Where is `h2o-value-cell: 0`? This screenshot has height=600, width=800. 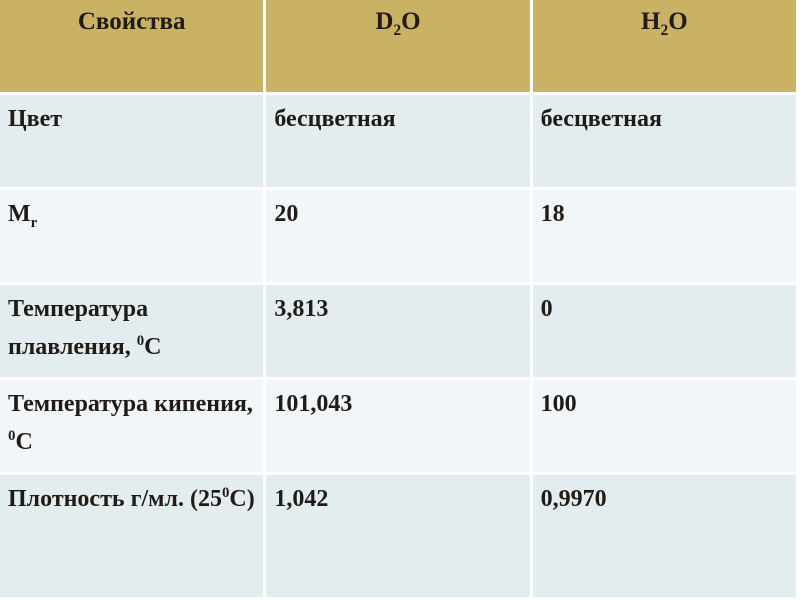
h2o-value-cell: 0 is located at coordinates (664, 331).